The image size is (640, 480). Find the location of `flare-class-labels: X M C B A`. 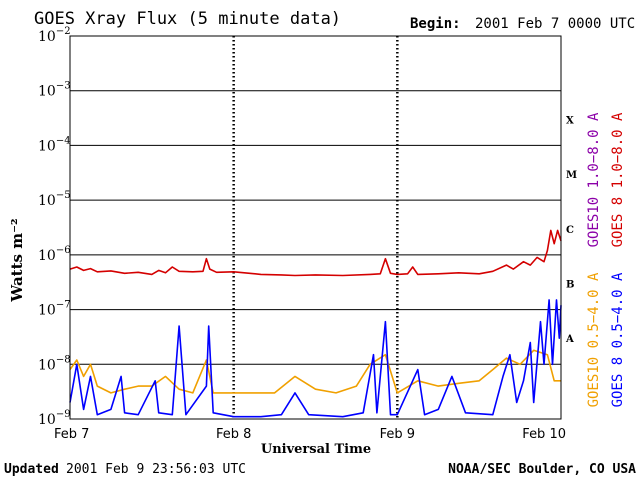

flare-class-labels: X M C B A is located at coordinates (571, 230).